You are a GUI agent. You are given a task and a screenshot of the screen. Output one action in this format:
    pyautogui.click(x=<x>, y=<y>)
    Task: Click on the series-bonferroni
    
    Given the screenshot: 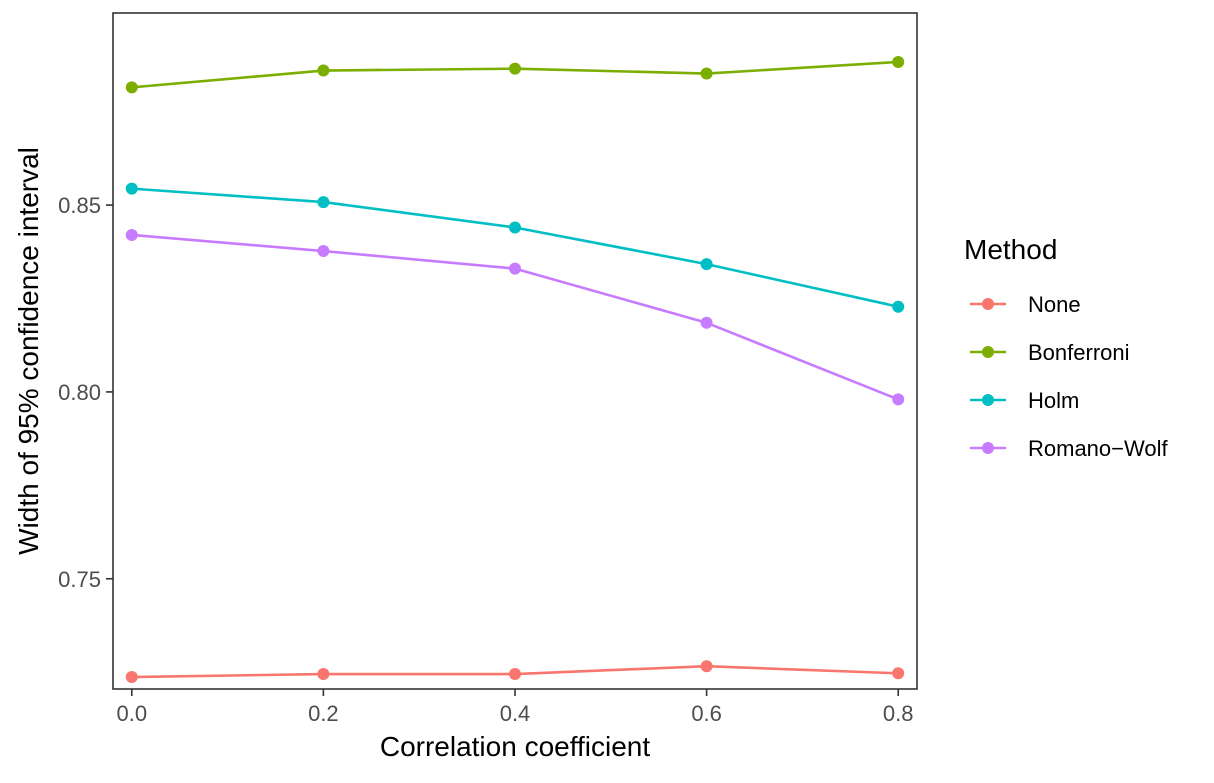 What is the action you would take?
    pyautogui.click(x=515, y=74)
    